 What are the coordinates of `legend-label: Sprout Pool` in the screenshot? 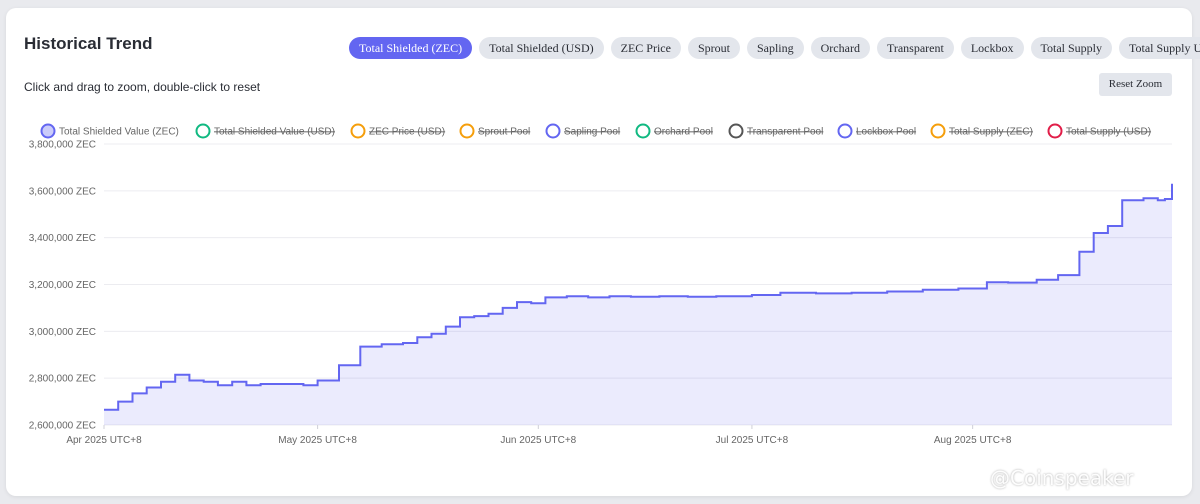 It's located at (504, 132).